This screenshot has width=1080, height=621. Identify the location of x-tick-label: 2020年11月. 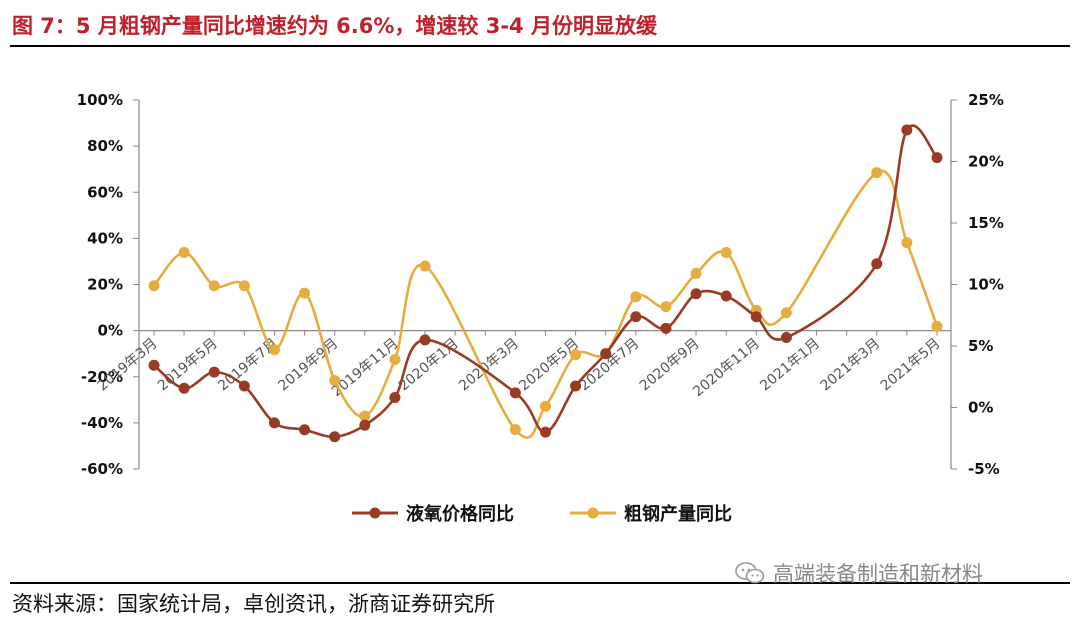
(726, 367).